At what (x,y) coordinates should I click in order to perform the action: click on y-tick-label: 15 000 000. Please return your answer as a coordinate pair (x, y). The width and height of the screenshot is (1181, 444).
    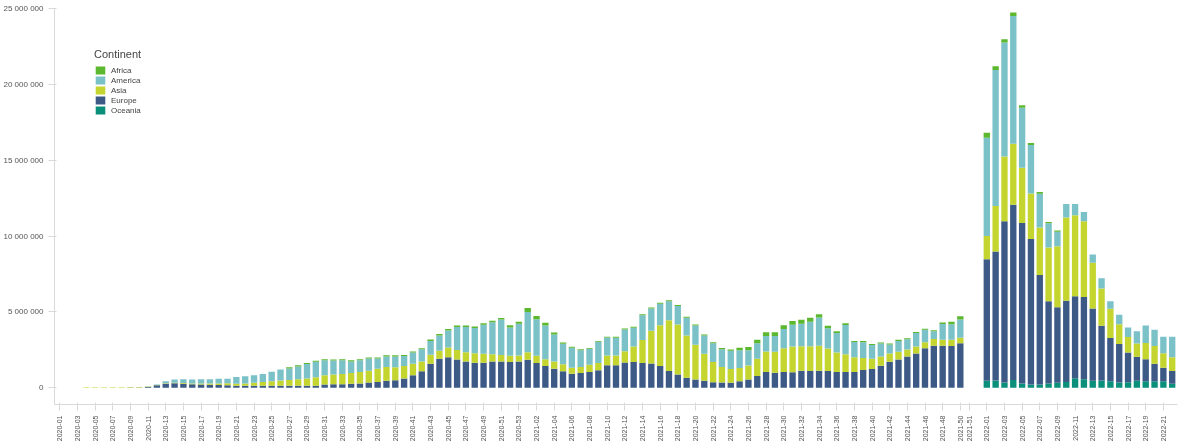
    Looking at the image, I should click on (24, 160).